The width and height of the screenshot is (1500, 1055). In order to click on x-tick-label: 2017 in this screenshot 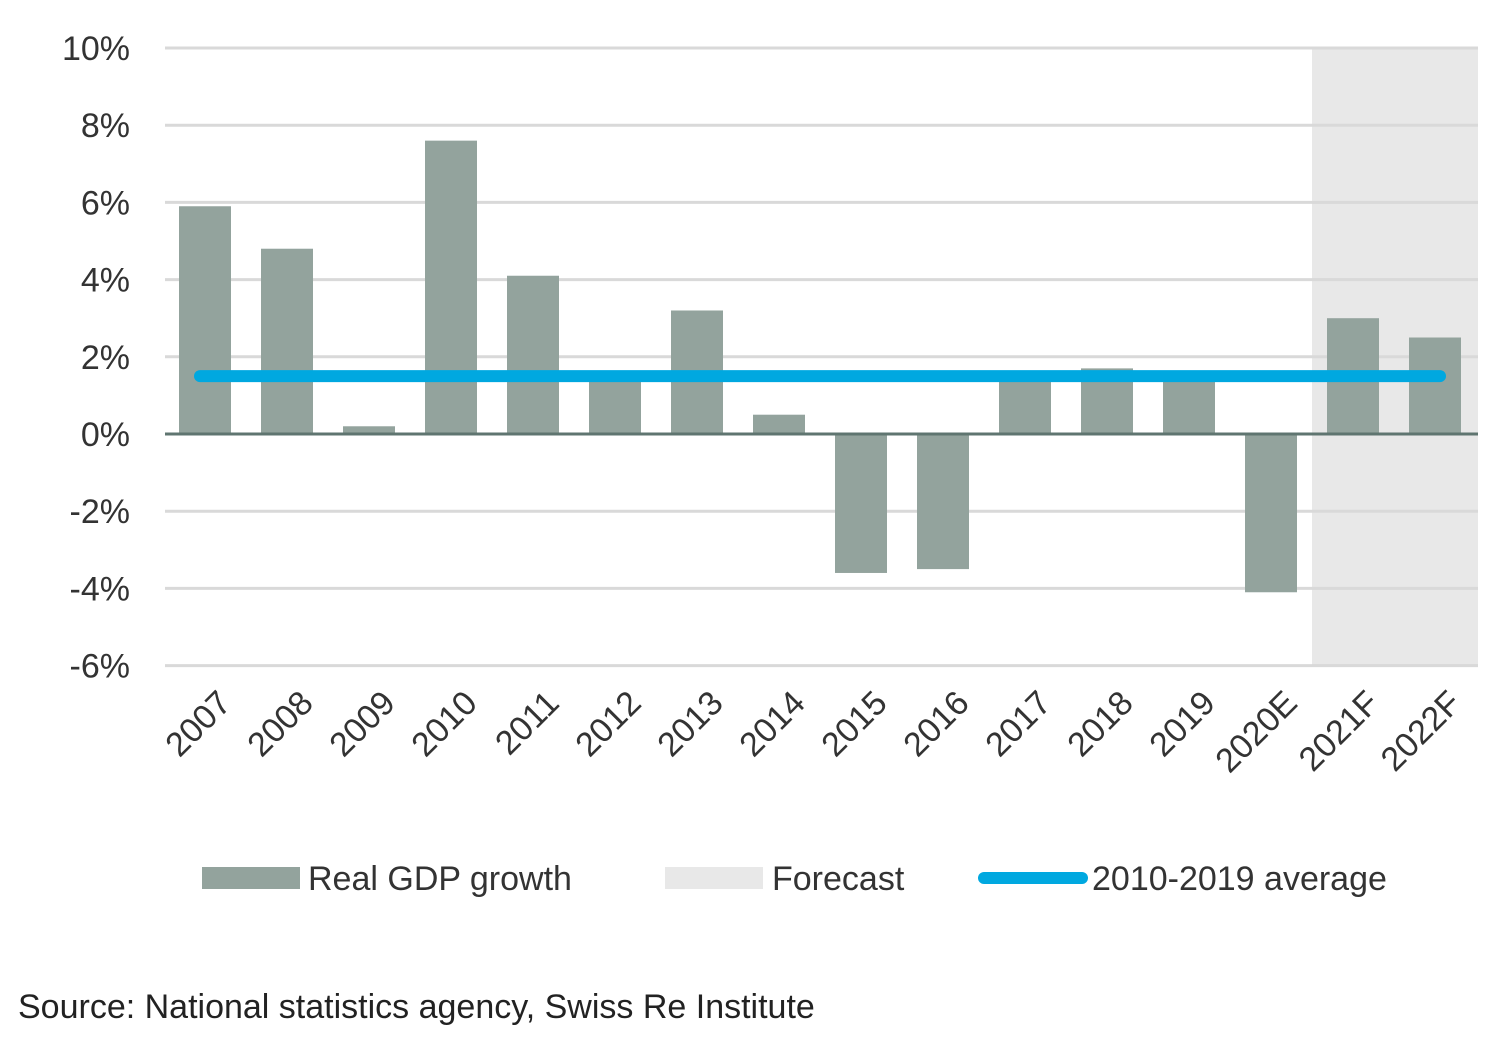, I will do `click(1018, 724)`.